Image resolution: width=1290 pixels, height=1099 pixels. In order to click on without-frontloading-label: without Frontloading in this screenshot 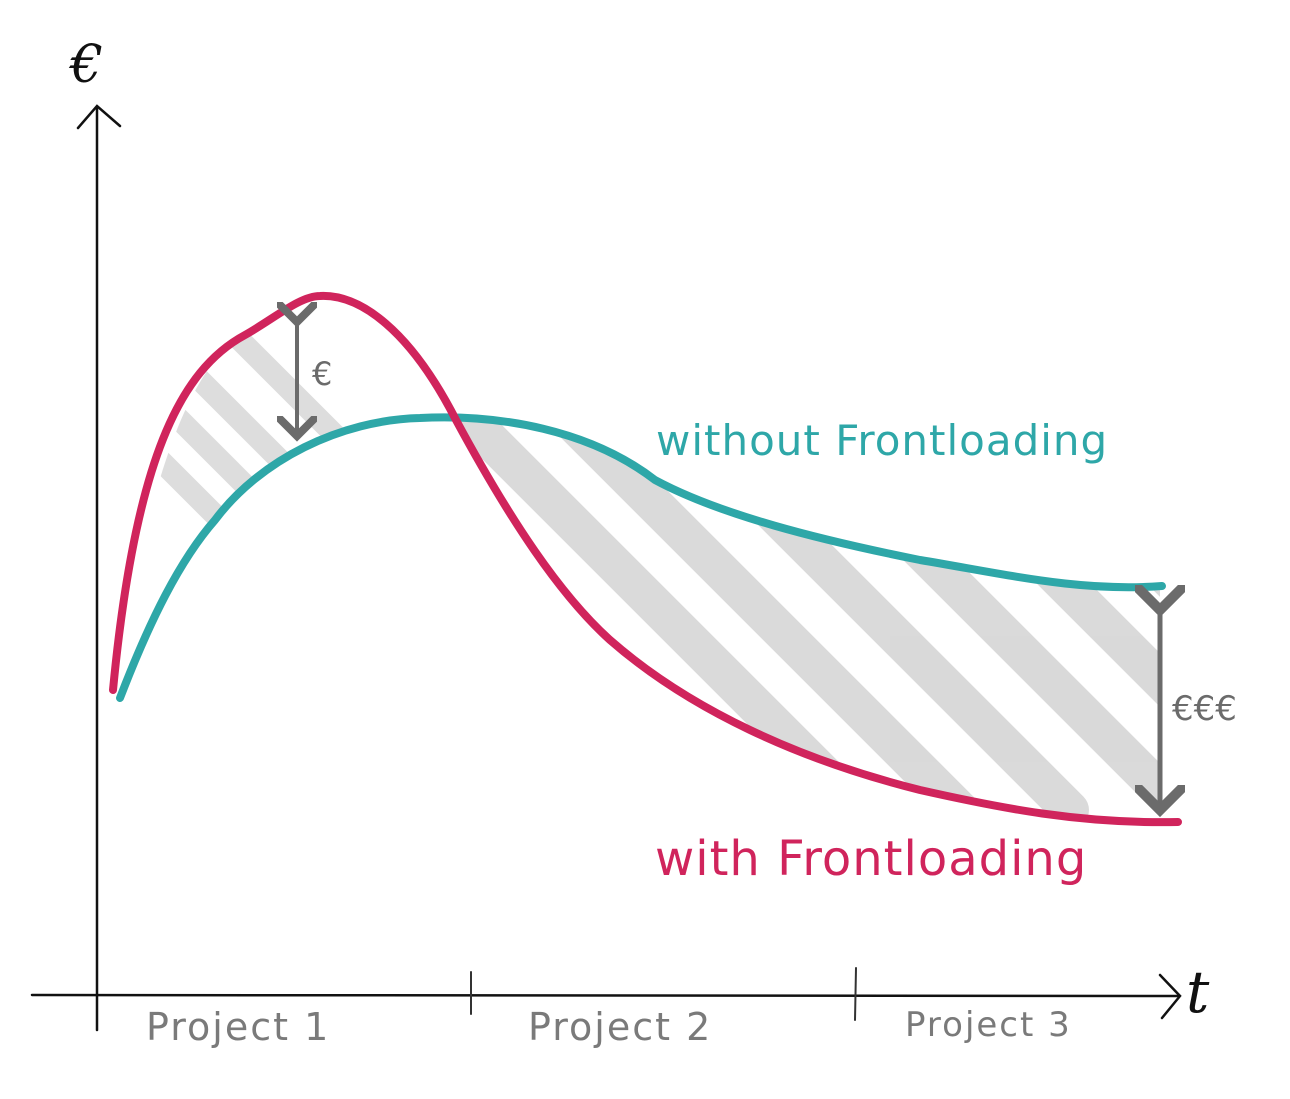, I will do `click(882, 440)`.